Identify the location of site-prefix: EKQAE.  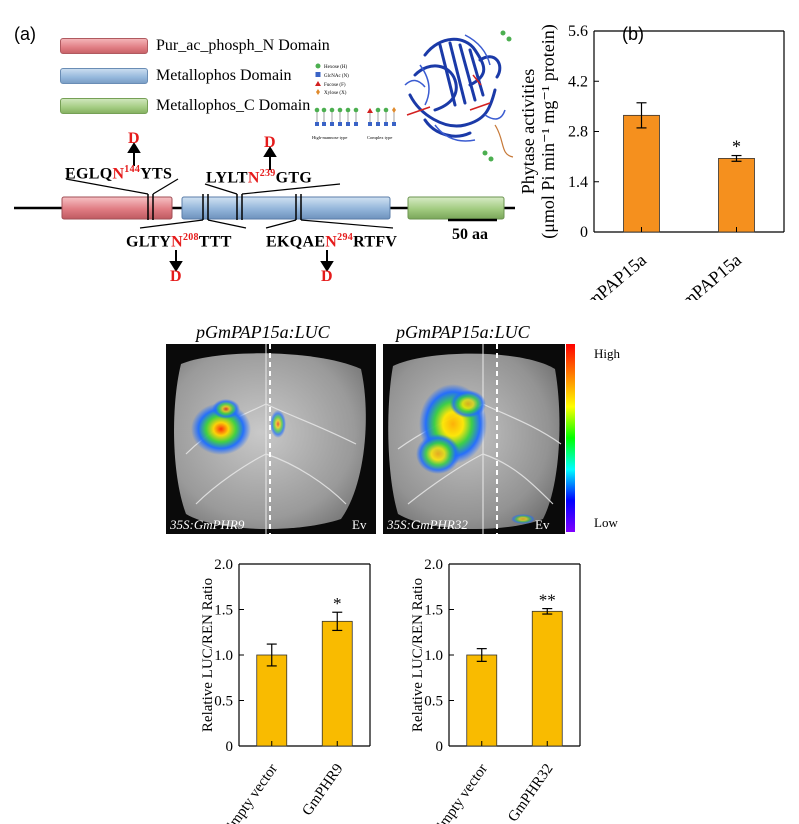
(296, 242).